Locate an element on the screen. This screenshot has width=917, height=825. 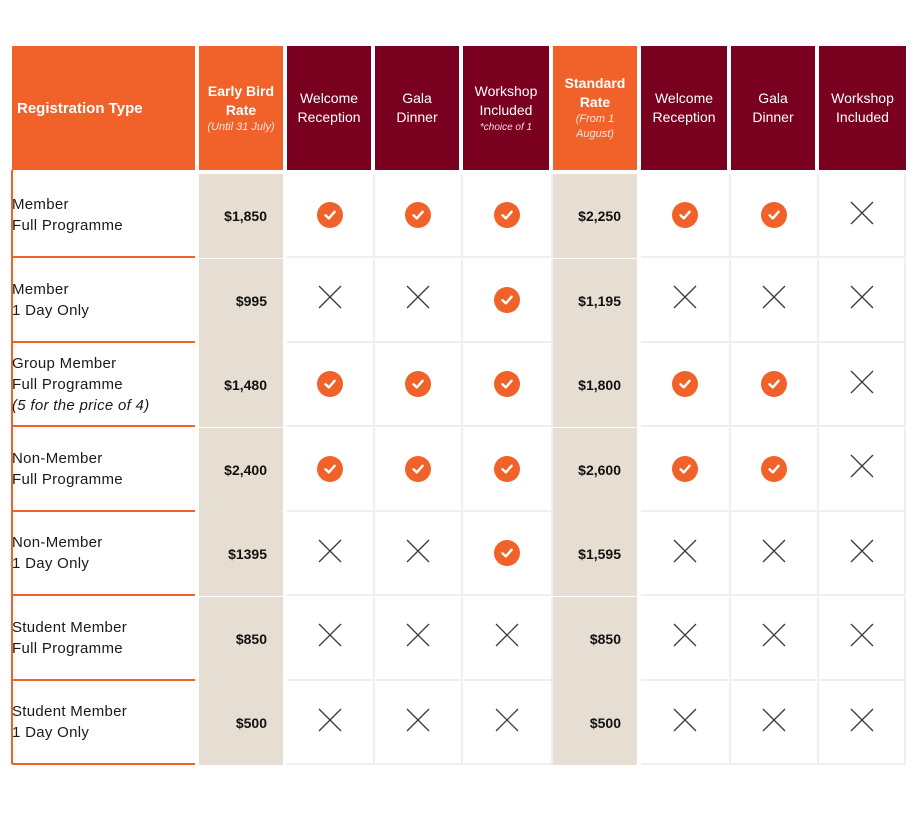
header-early-bird-note: (Until 31 July) is located at coordinates (241, 126).